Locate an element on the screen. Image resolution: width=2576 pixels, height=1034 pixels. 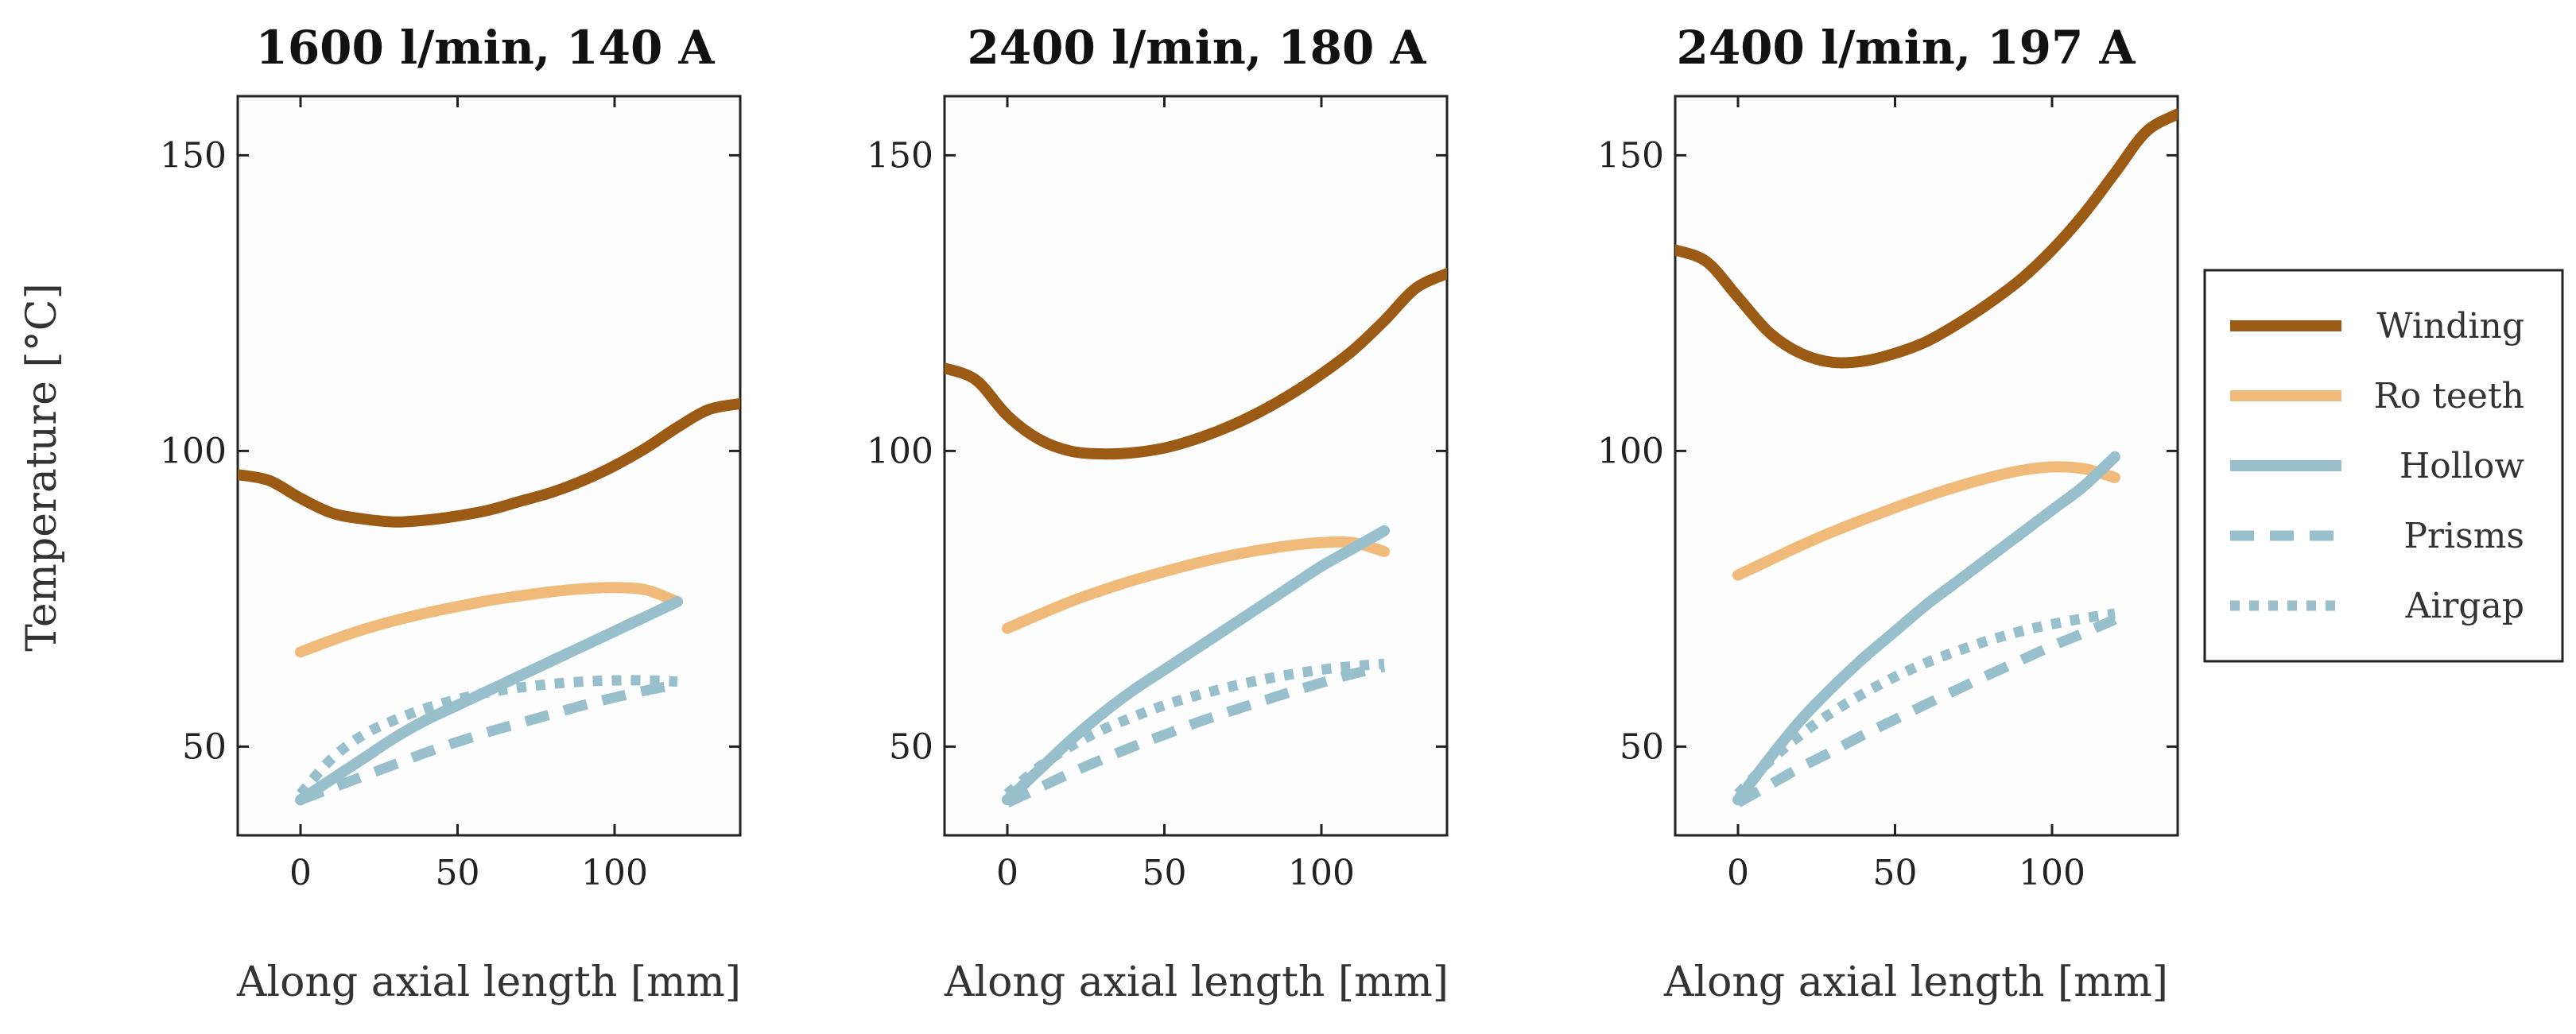
legend-label-prisms: Prisms is located at coordinates (2463, 536).